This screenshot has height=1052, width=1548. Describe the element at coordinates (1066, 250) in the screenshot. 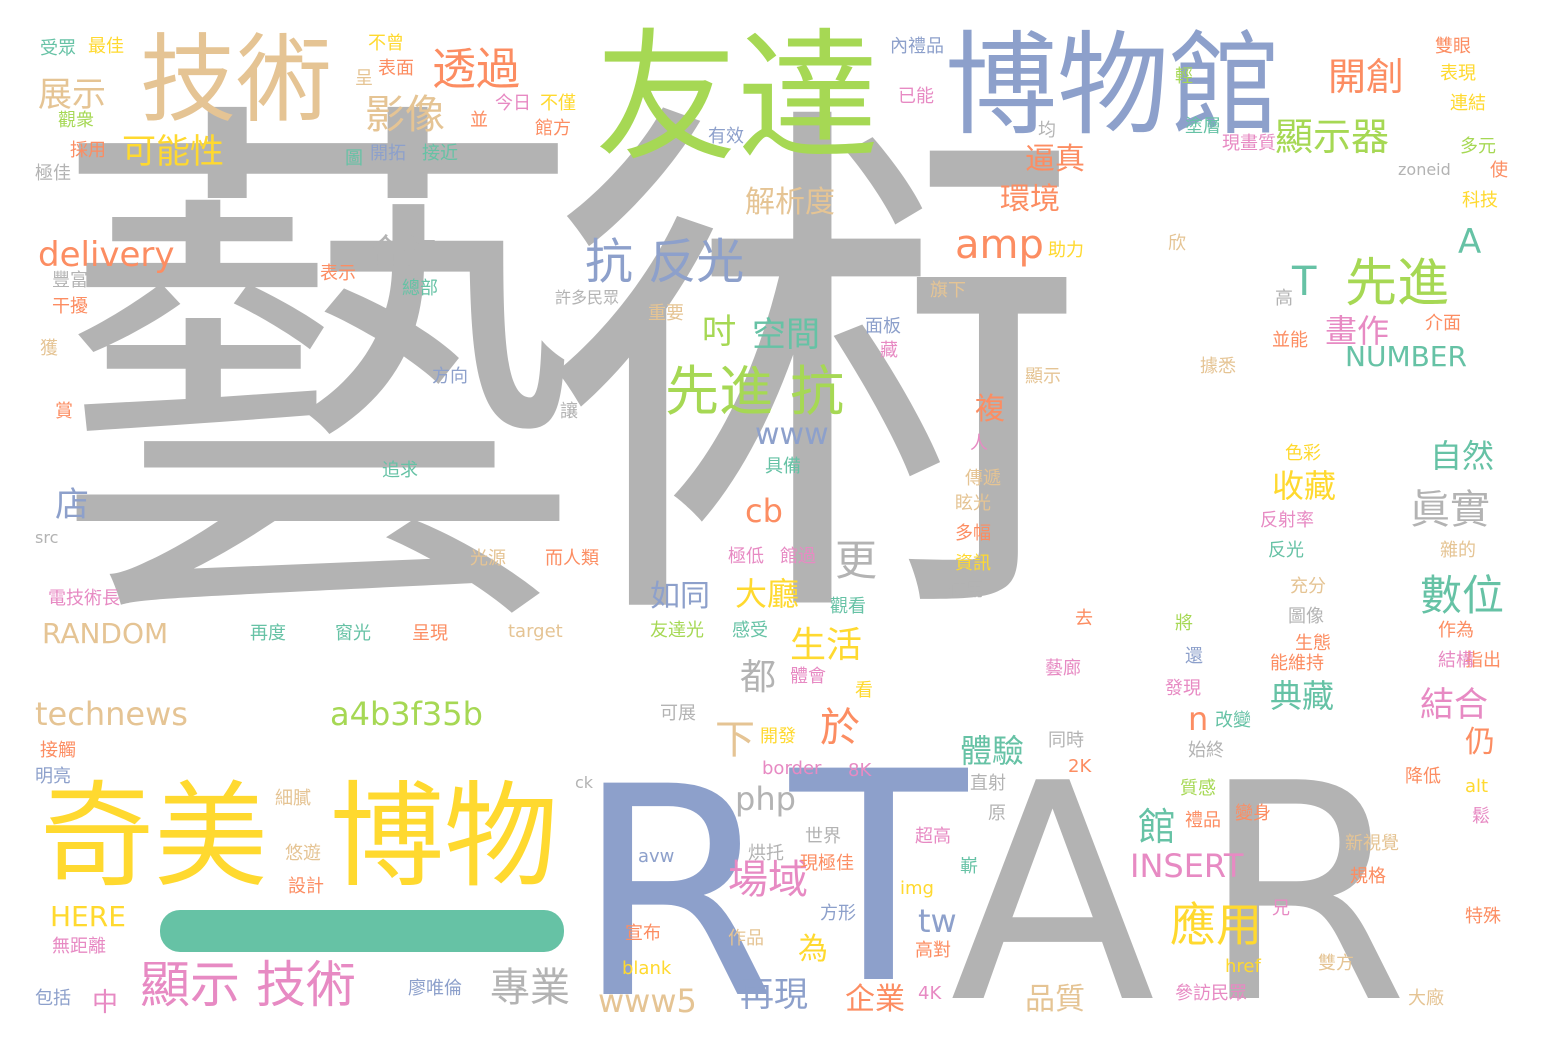

I see `word-zhuli: 助力` at that location.